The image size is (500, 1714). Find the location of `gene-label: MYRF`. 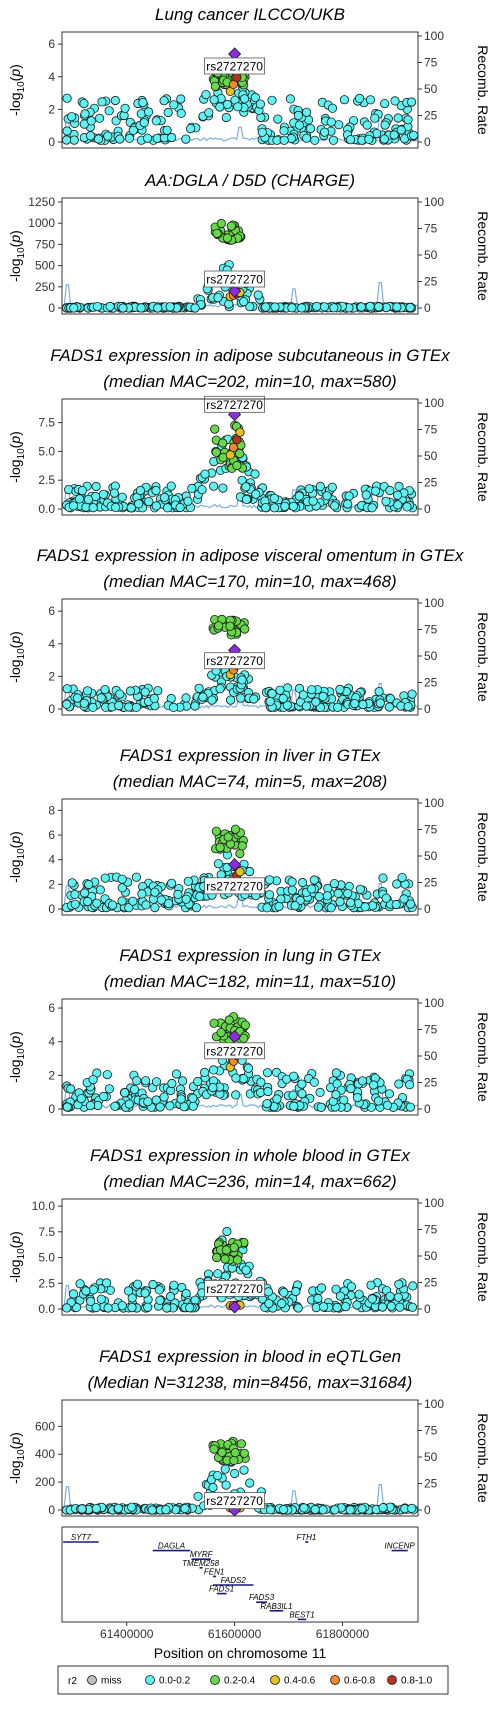

gene-label: MYRF is located at coordinates (202, 1554).